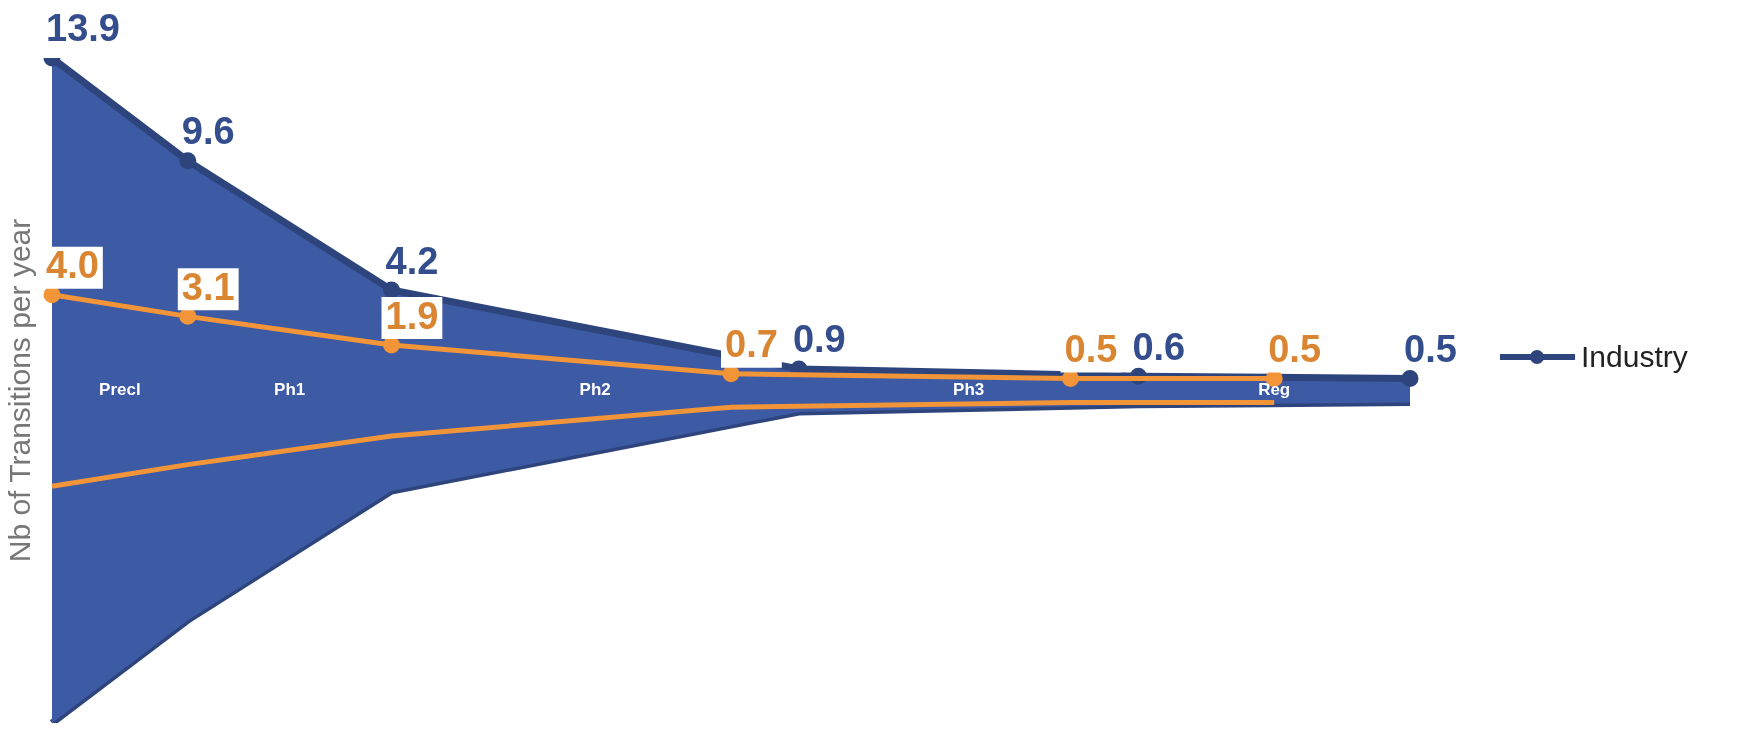  What do you see at coordinates (72, 265) in the screenshot?
I see `data-label: 4.0` at bounding box center [72, 265].